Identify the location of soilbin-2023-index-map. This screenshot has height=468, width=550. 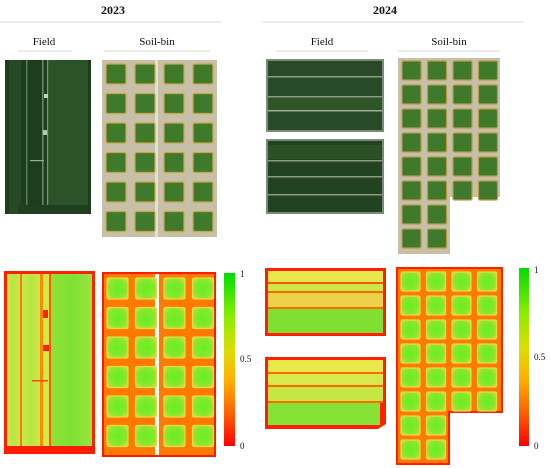
(159, 364).